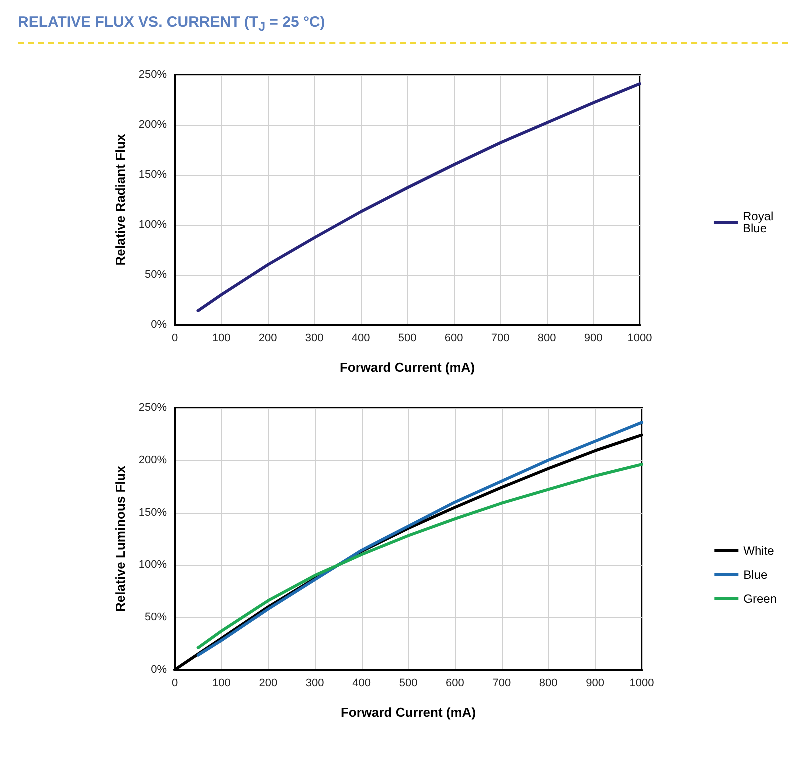 The image size is (800, 773). I want to click on legend-label: Green, so click(761, 599).